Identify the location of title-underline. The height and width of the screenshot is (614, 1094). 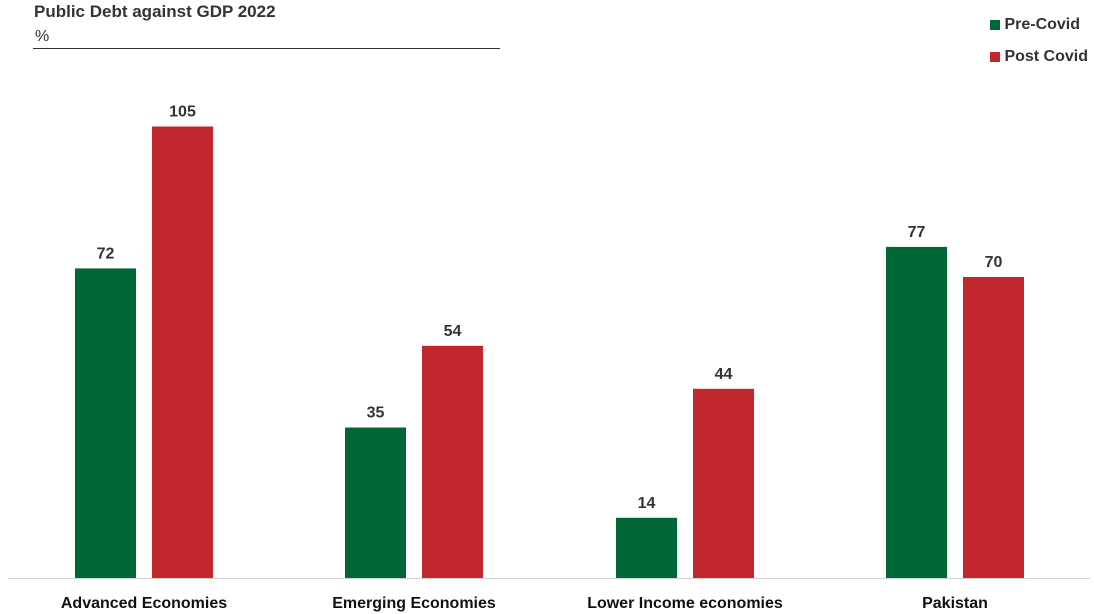
(266, 48).